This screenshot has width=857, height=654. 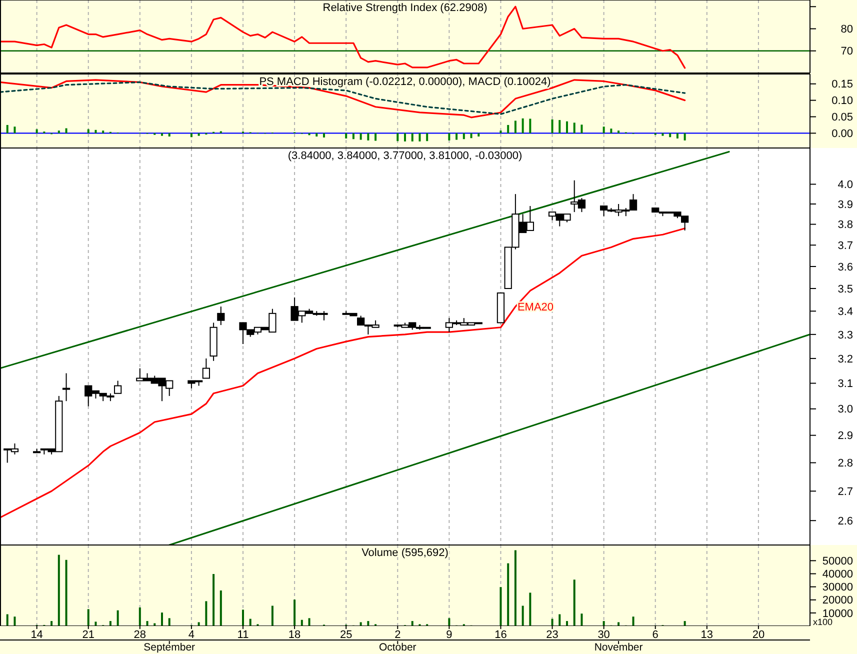 I want to click on y-tick-label: 3.8, so click(x=845, y=225).